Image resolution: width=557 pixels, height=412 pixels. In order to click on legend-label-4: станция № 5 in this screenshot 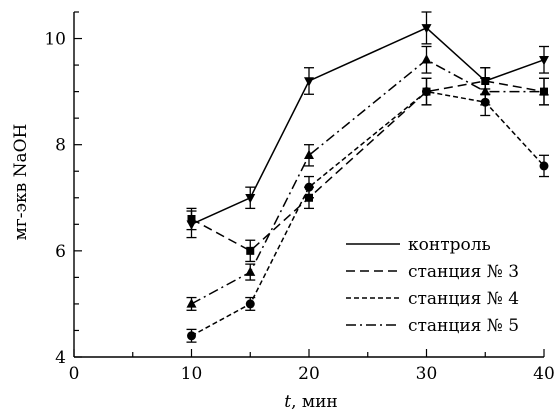, I will do `click(463, 326)`.